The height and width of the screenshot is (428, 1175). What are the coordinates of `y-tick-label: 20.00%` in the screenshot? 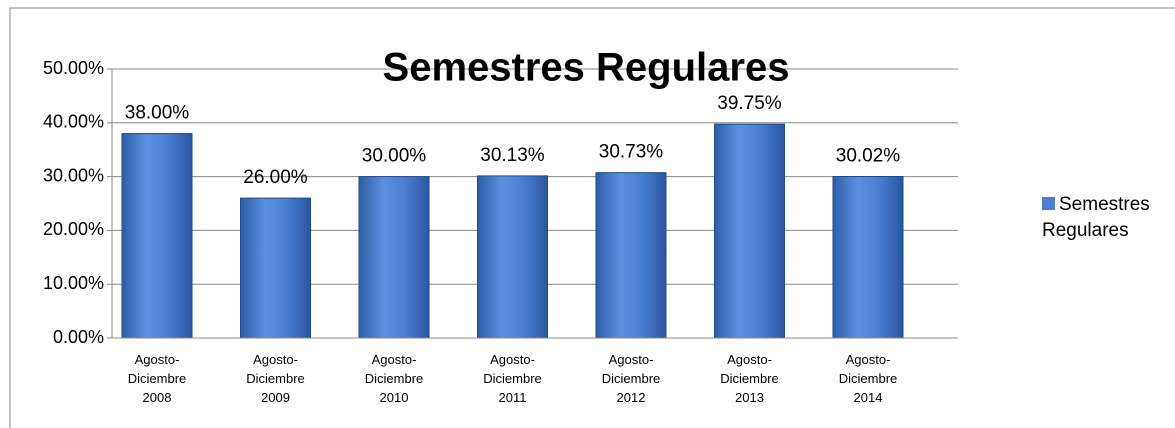 It's located at (73, 229).